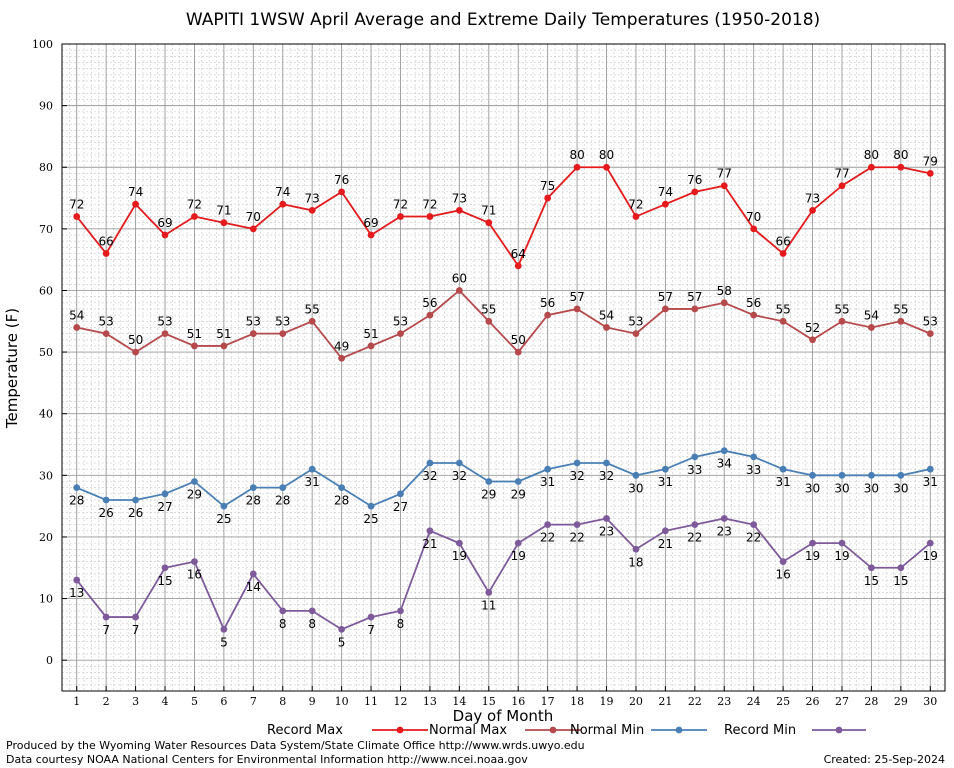  Describe the element at coordinates (503, 324) in the screenshot. I see `series-line-normal-max` at that location.